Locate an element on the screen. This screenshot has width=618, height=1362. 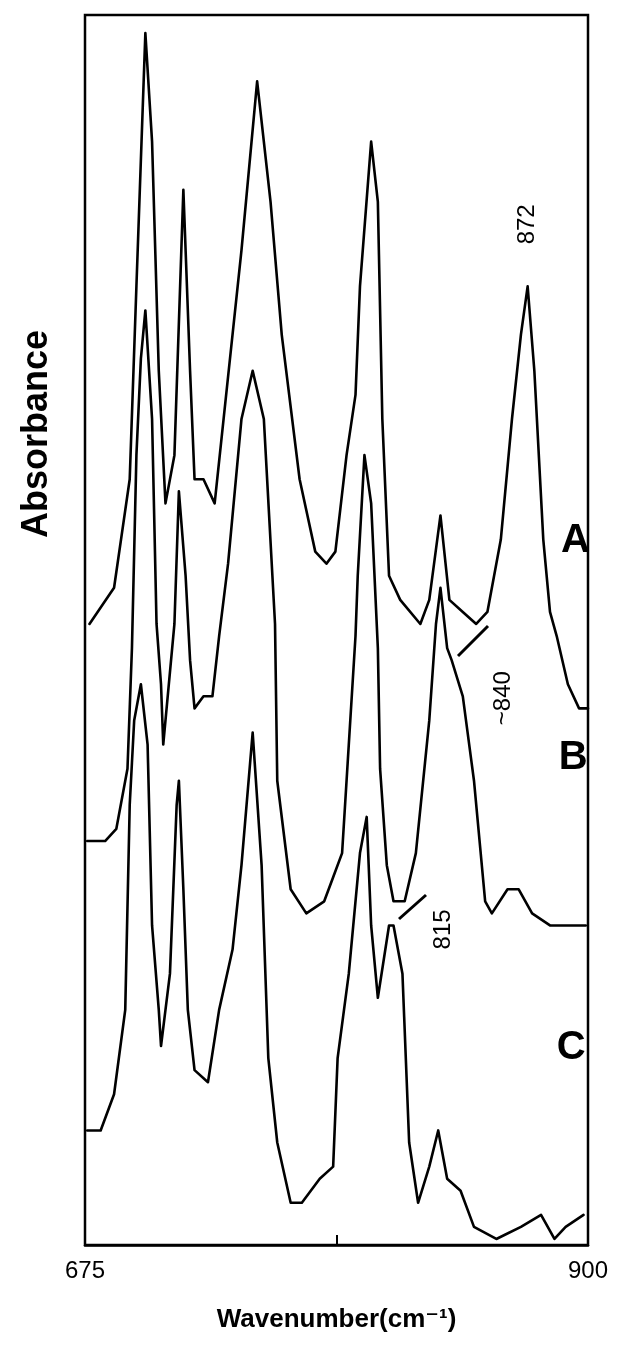
annotation: ~840 is located at coordinates (502, 698).